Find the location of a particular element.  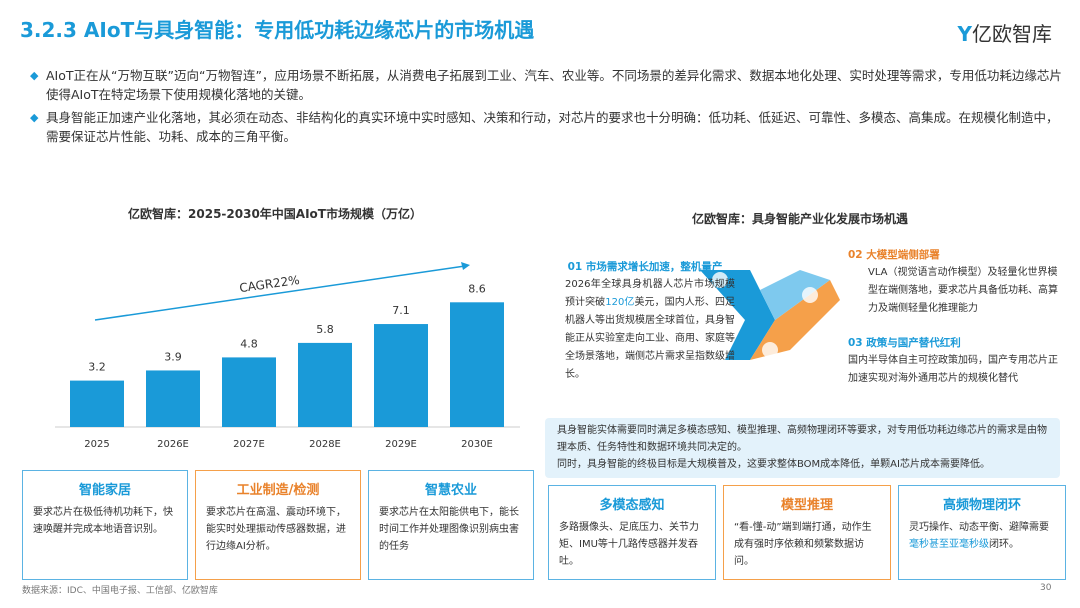

value-label: 3.2 is located at coordinates (97, 367).